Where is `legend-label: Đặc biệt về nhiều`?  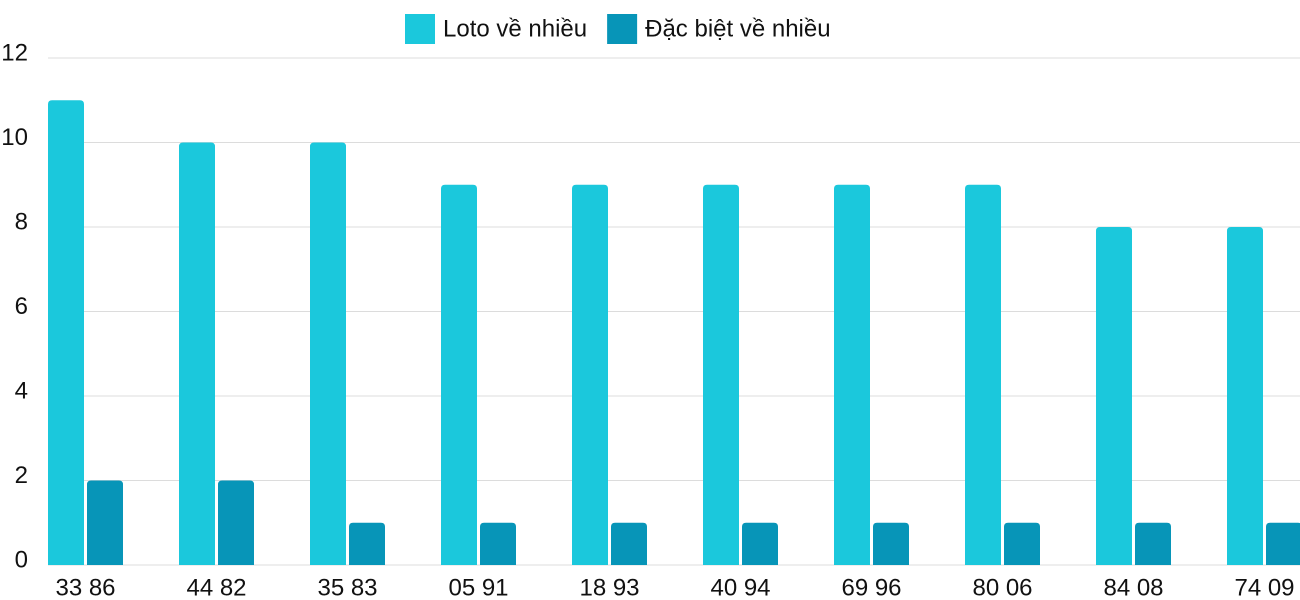
legend-label: Đặc biệt về nhiều is located at coordinates (737, 28).